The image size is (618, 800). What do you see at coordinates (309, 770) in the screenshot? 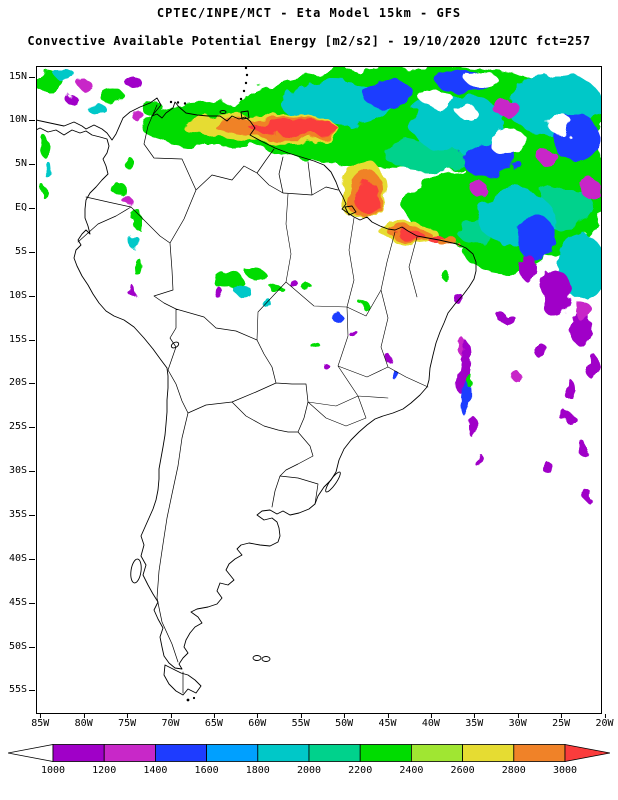
I see `colorbar-tick-label: 2000` at bounding box center [309, 770].